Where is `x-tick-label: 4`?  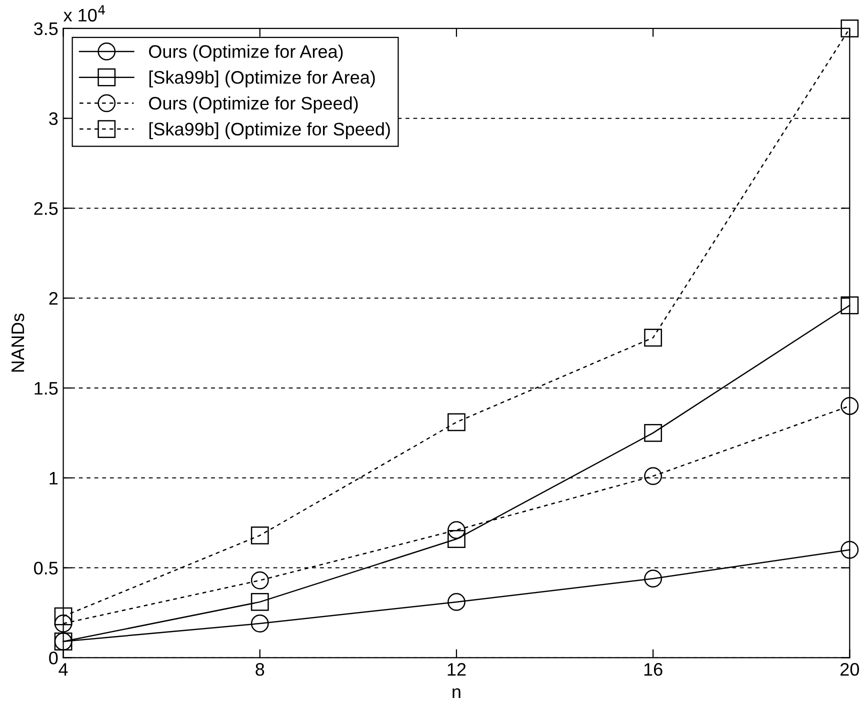
x-tick-label: 4 is located at coordinates (63, 669).